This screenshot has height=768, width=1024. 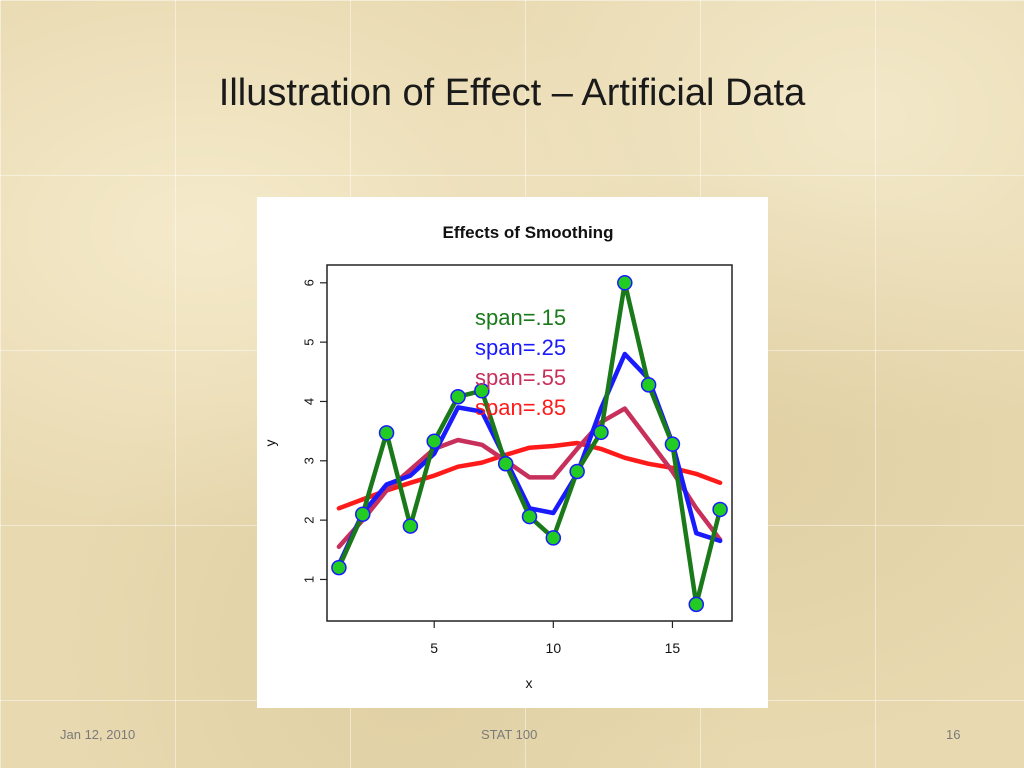 I want to click on y-tick-label: 5, so click(x=309, y=342).